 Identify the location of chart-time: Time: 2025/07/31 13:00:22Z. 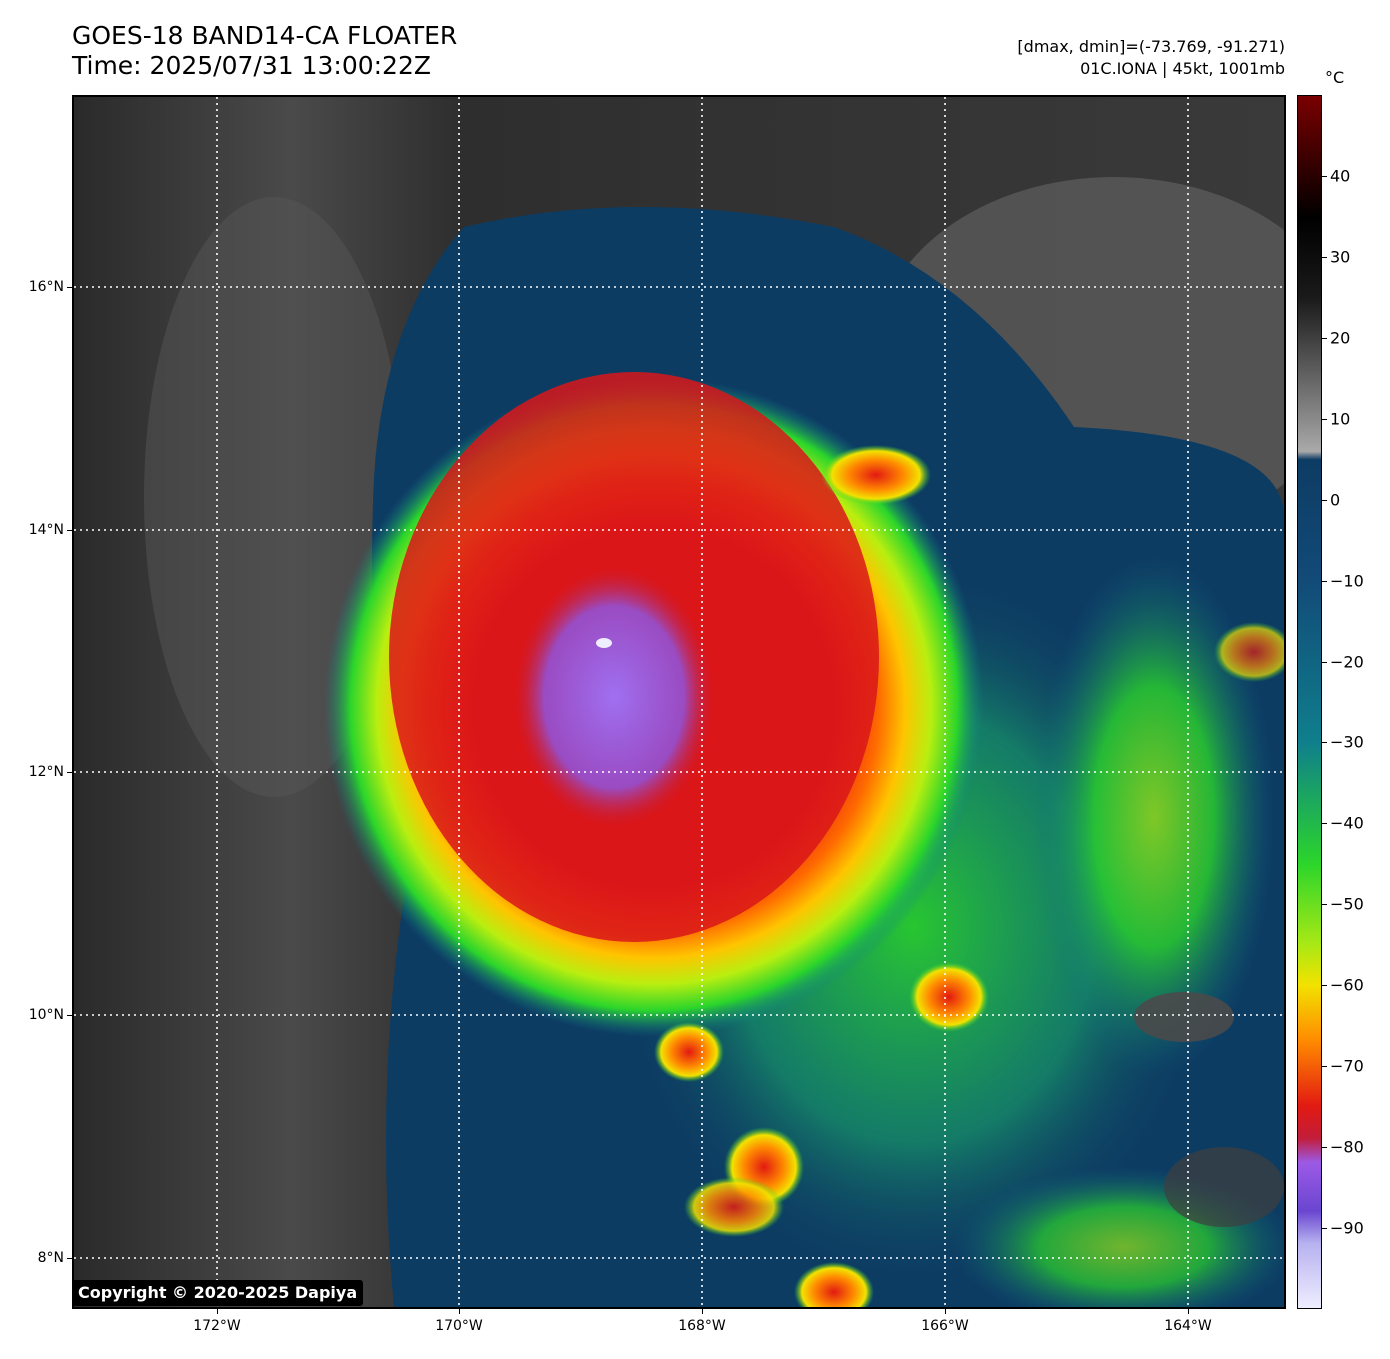
(251, 65).